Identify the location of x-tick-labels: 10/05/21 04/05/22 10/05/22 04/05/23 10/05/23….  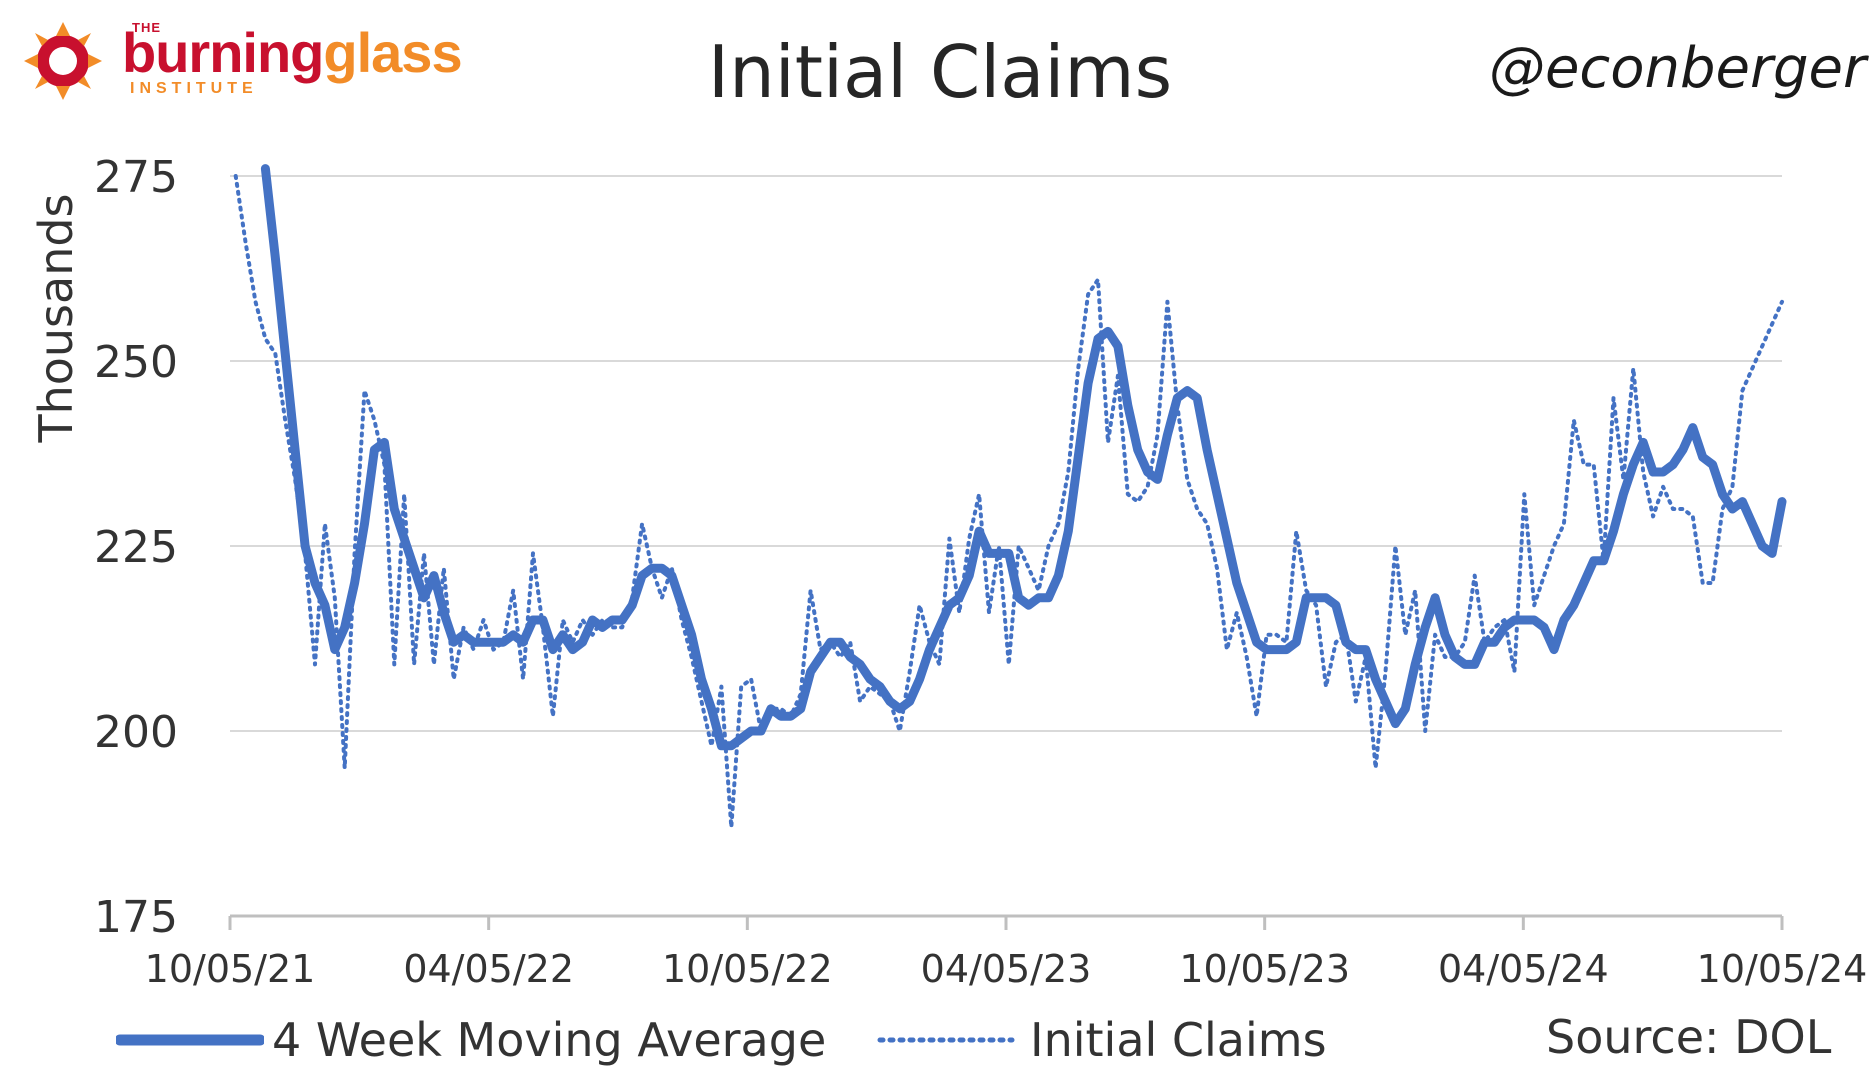
(1006, 969).